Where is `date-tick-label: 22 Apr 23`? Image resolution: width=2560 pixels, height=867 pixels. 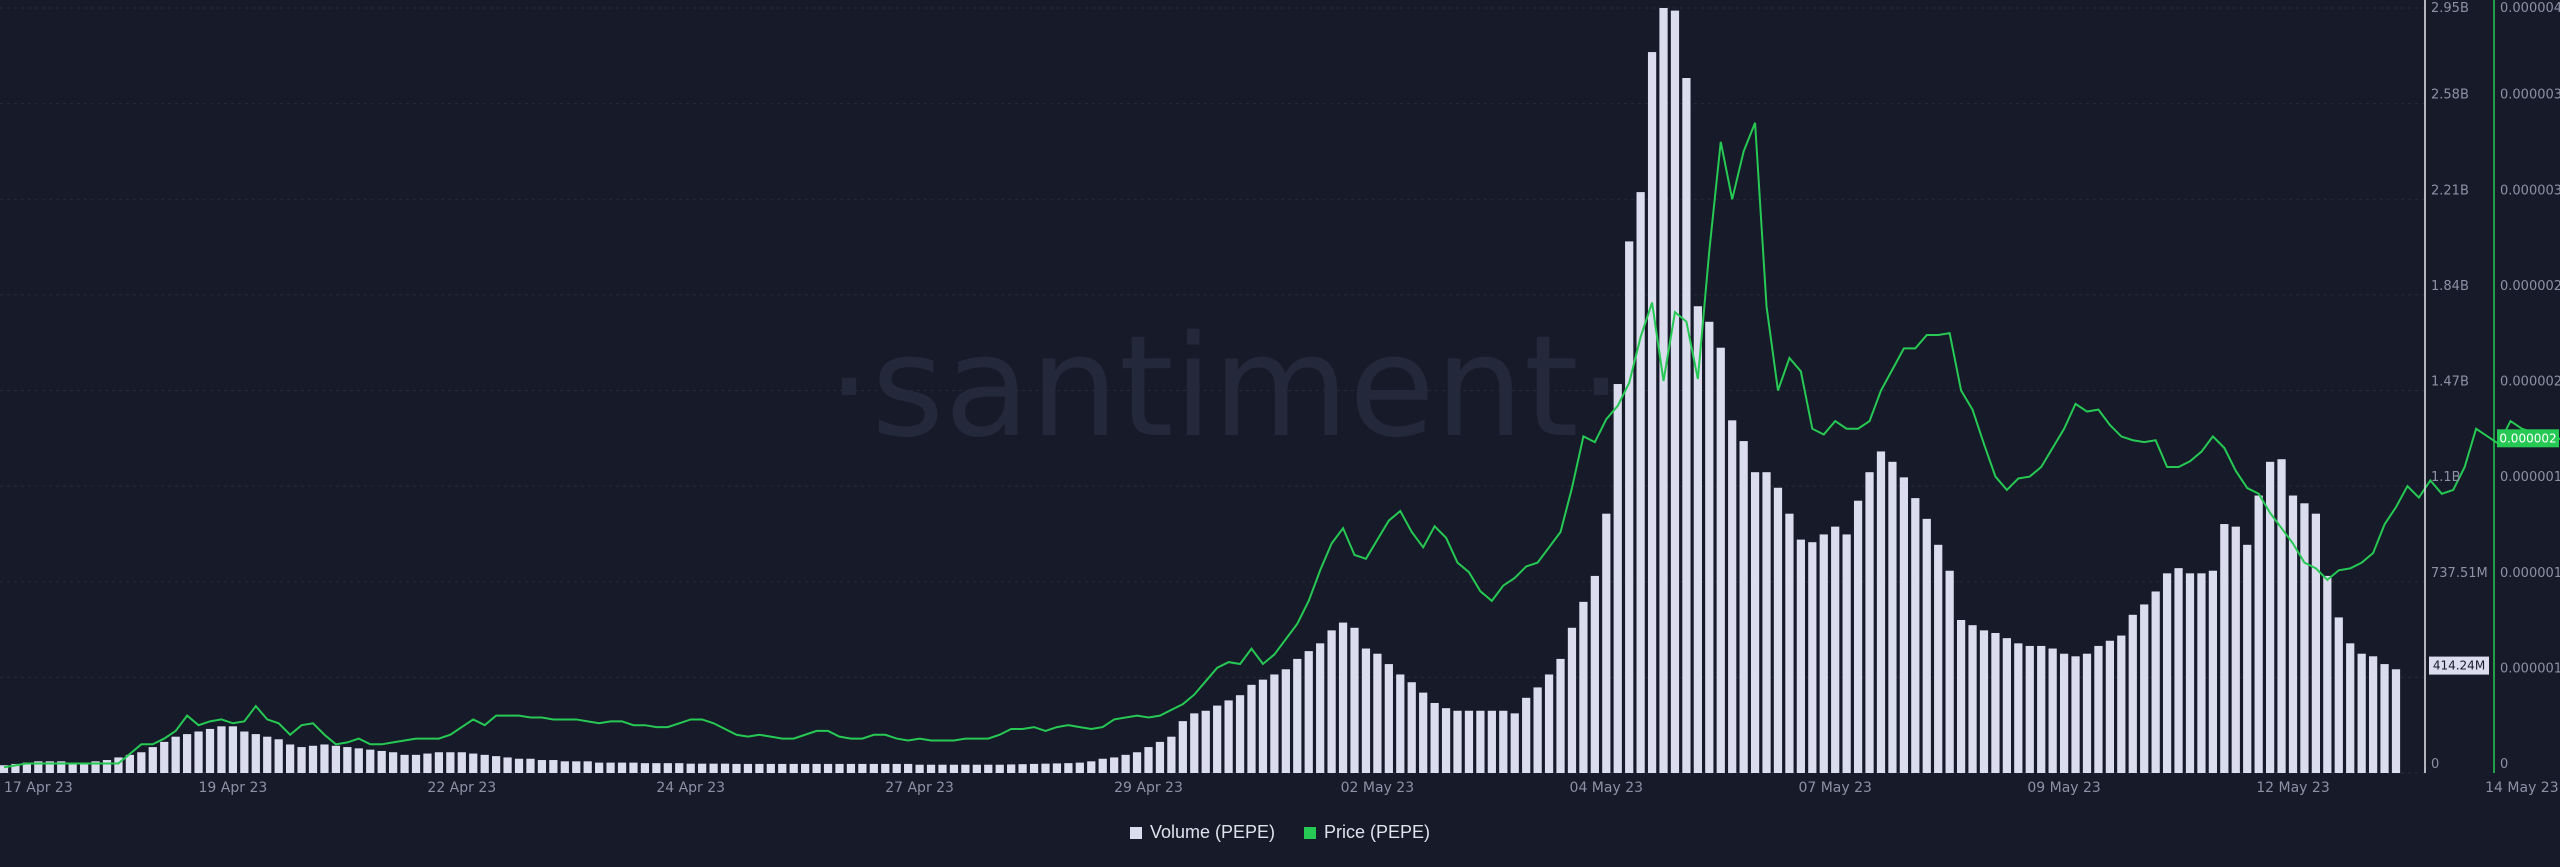
date-tick-label: 22 Apr 23 is located at coordinates (461, 788).